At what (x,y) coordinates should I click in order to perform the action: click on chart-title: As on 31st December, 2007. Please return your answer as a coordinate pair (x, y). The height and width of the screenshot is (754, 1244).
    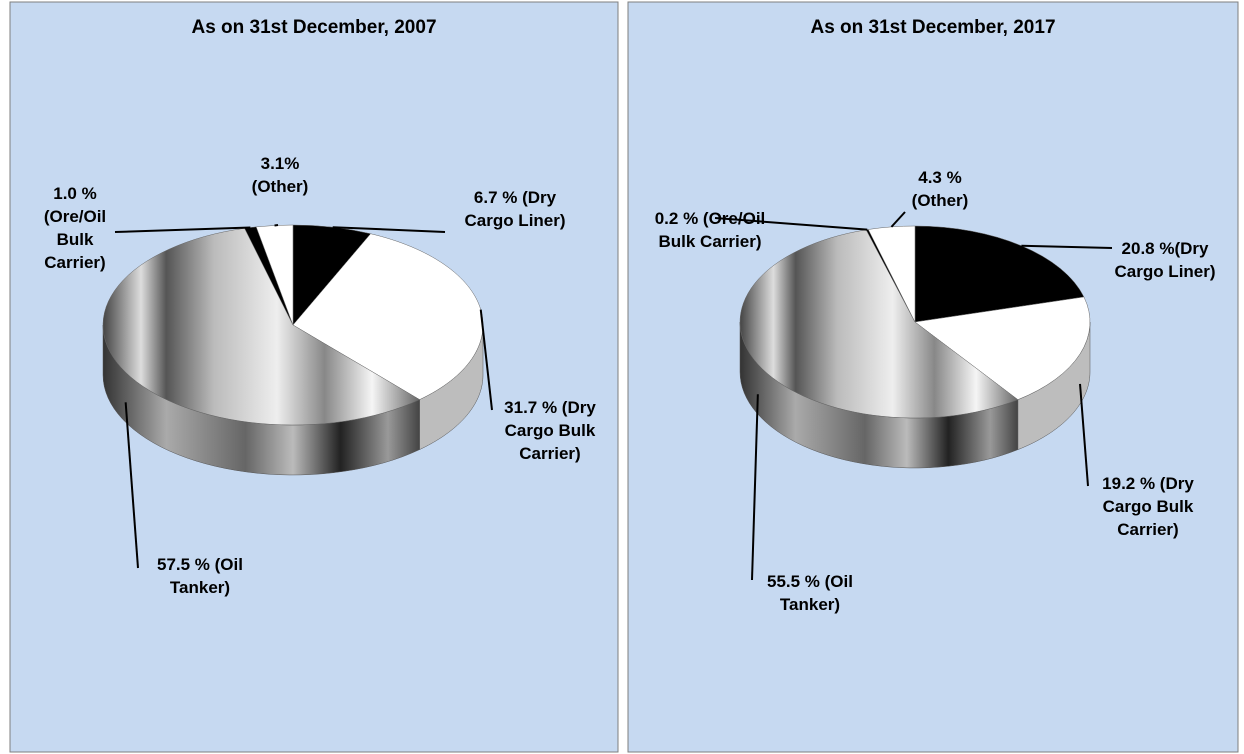
    Looking at the image, I should click on (314, 27).